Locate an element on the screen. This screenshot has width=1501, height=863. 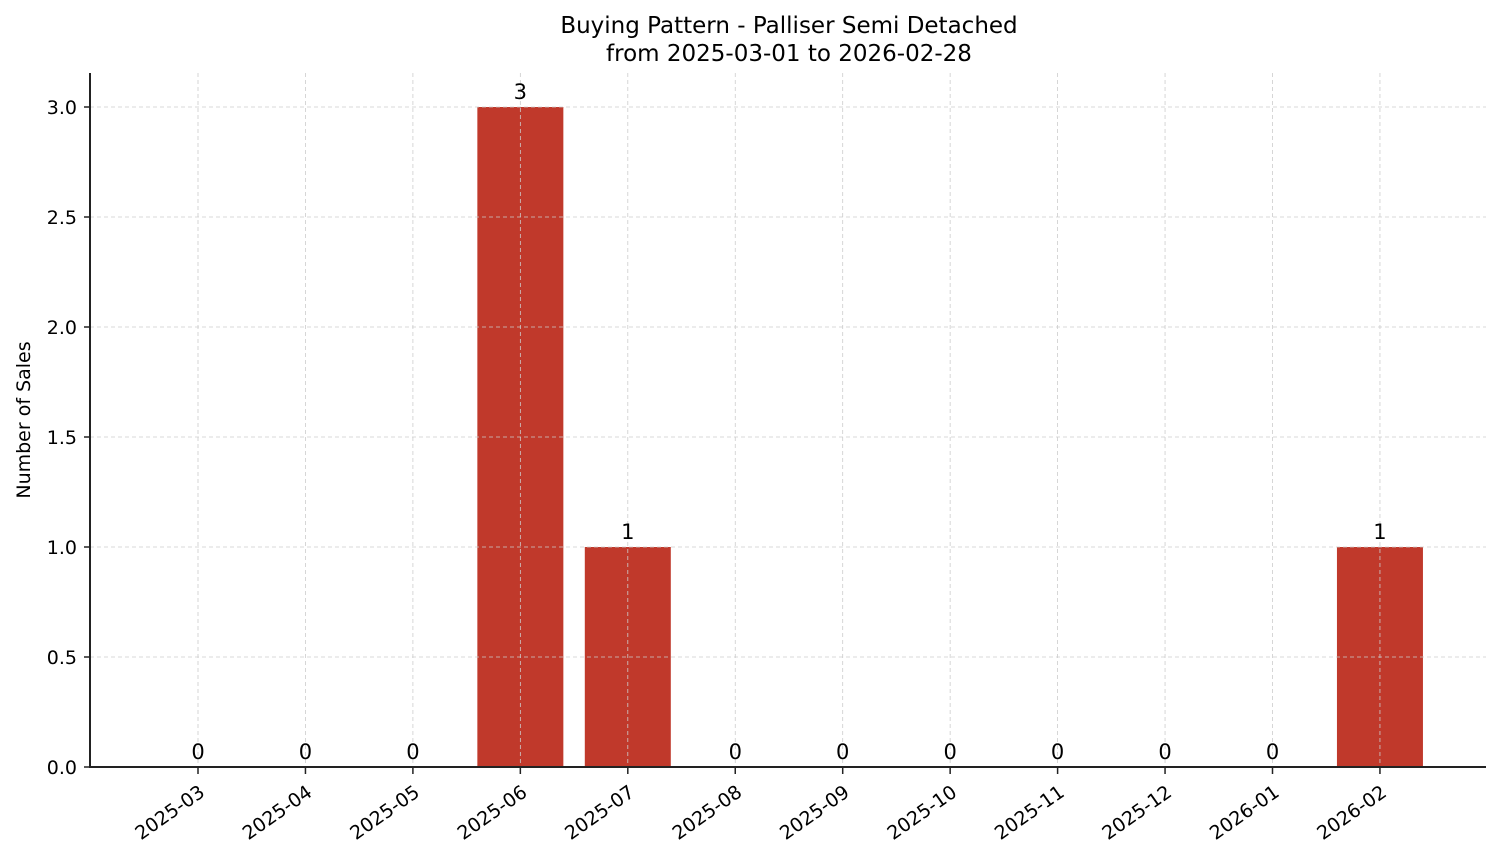
x-tick-label: 2025-11 is located at coordinates (1030, 813).